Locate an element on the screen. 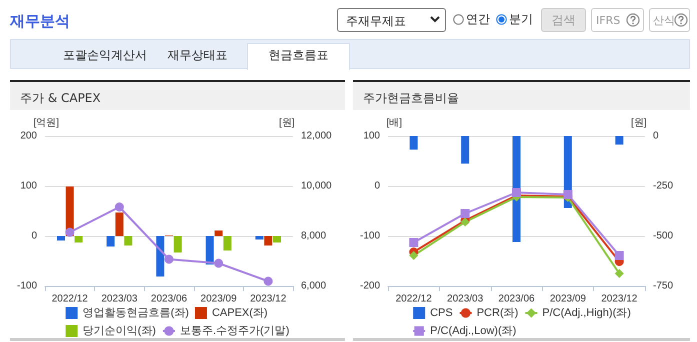 This screenshot has height=342, width=697. text: 연간 is located at coordinates (478, 19).